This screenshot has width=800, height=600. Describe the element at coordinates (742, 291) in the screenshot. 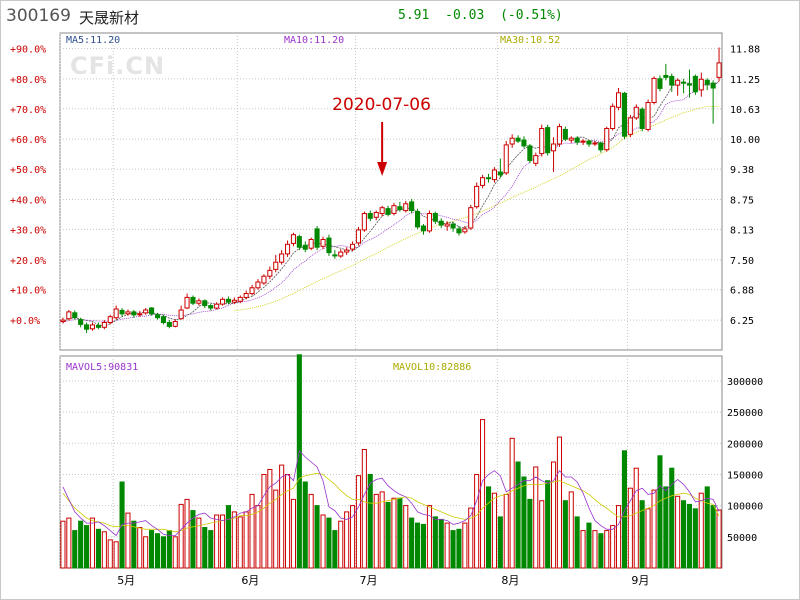

I see `right-axis-tick: 6.88` at that location.